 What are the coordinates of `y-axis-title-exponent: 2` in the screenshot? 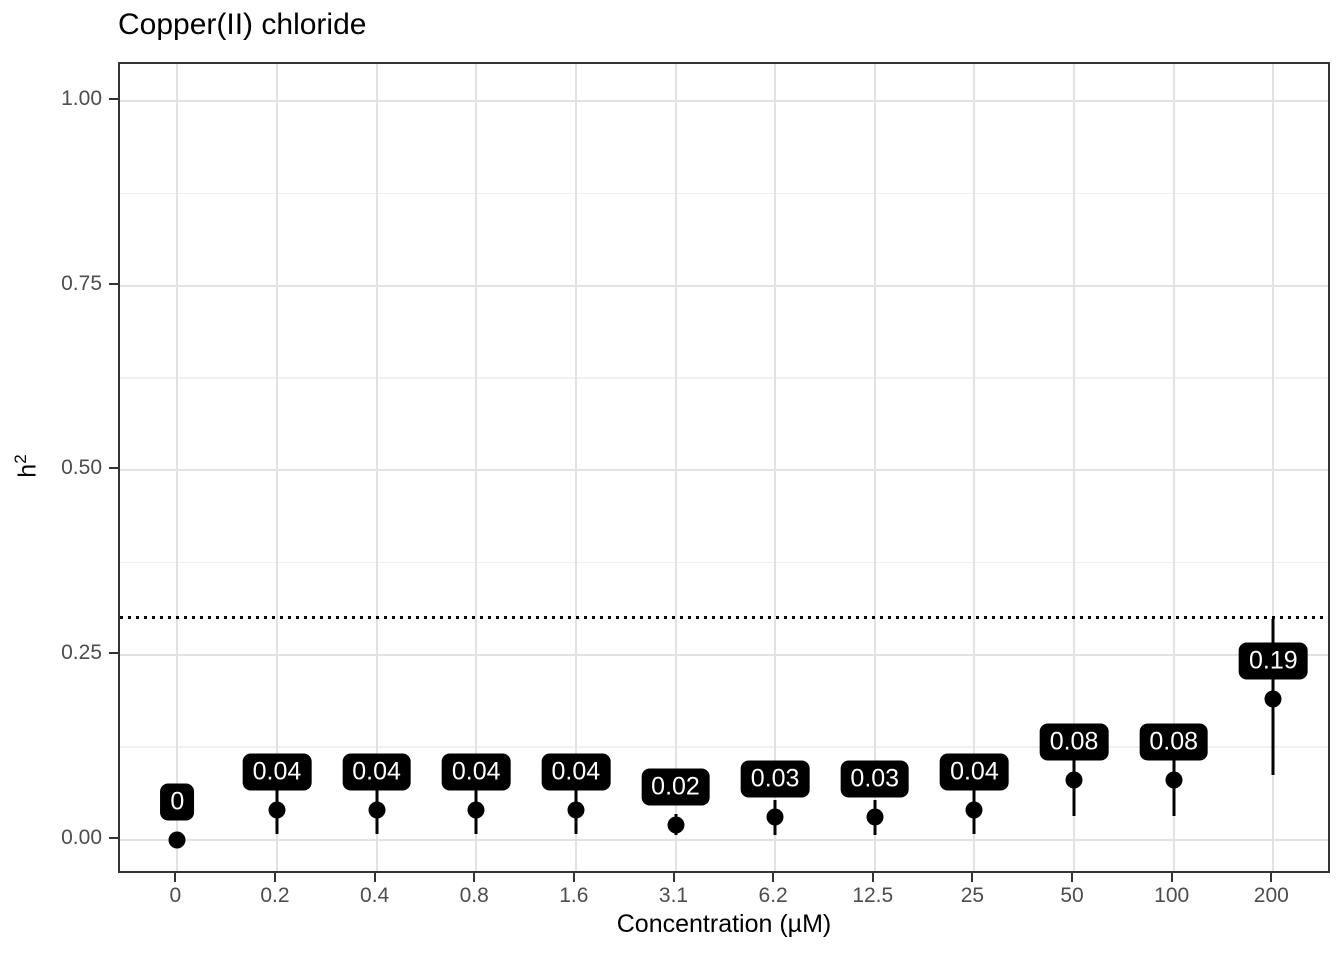 It's located at (21, 459).